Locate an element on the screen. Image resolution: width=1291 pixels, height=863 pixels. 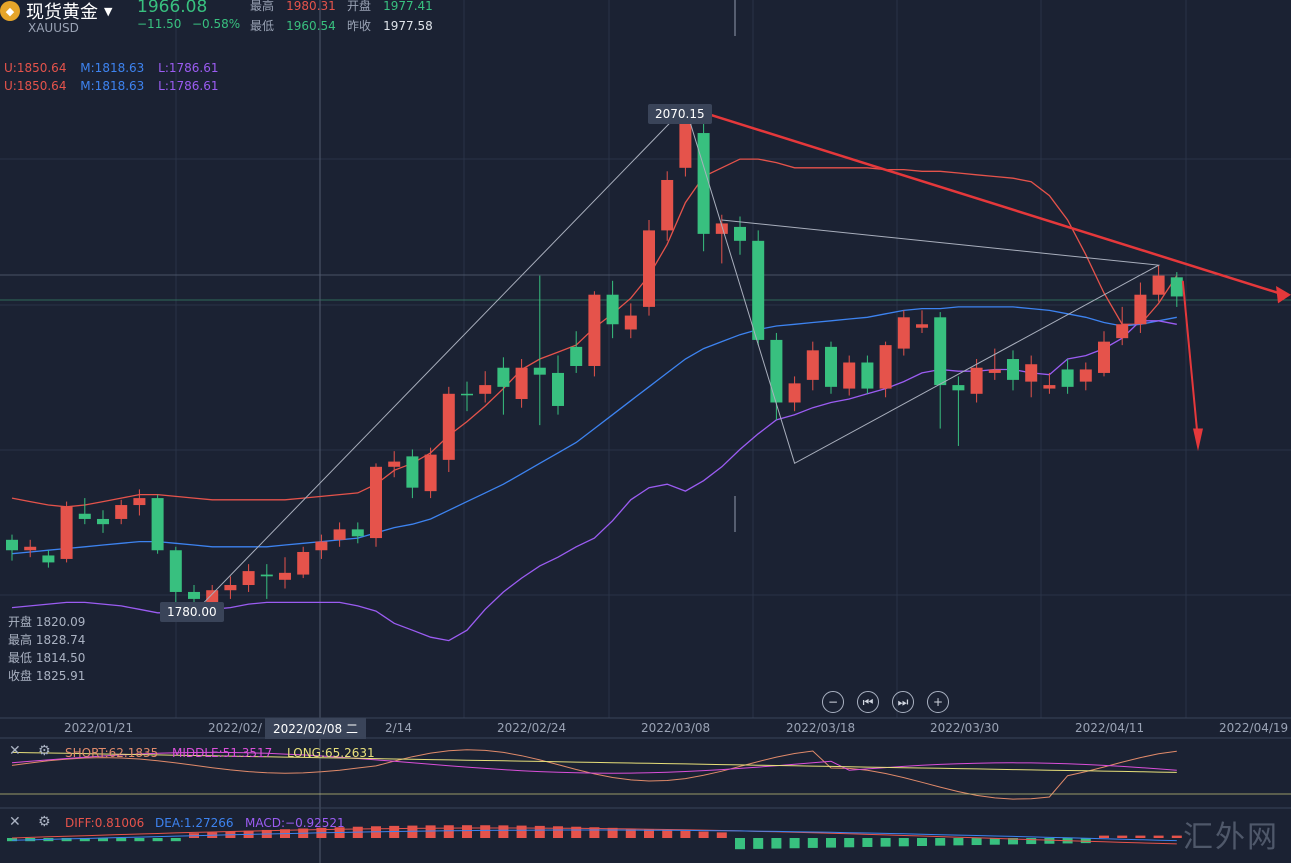
boll-legend-2: U:1850.64 M:1818.63 L:1786.61 is located at coordinates (116, 86).